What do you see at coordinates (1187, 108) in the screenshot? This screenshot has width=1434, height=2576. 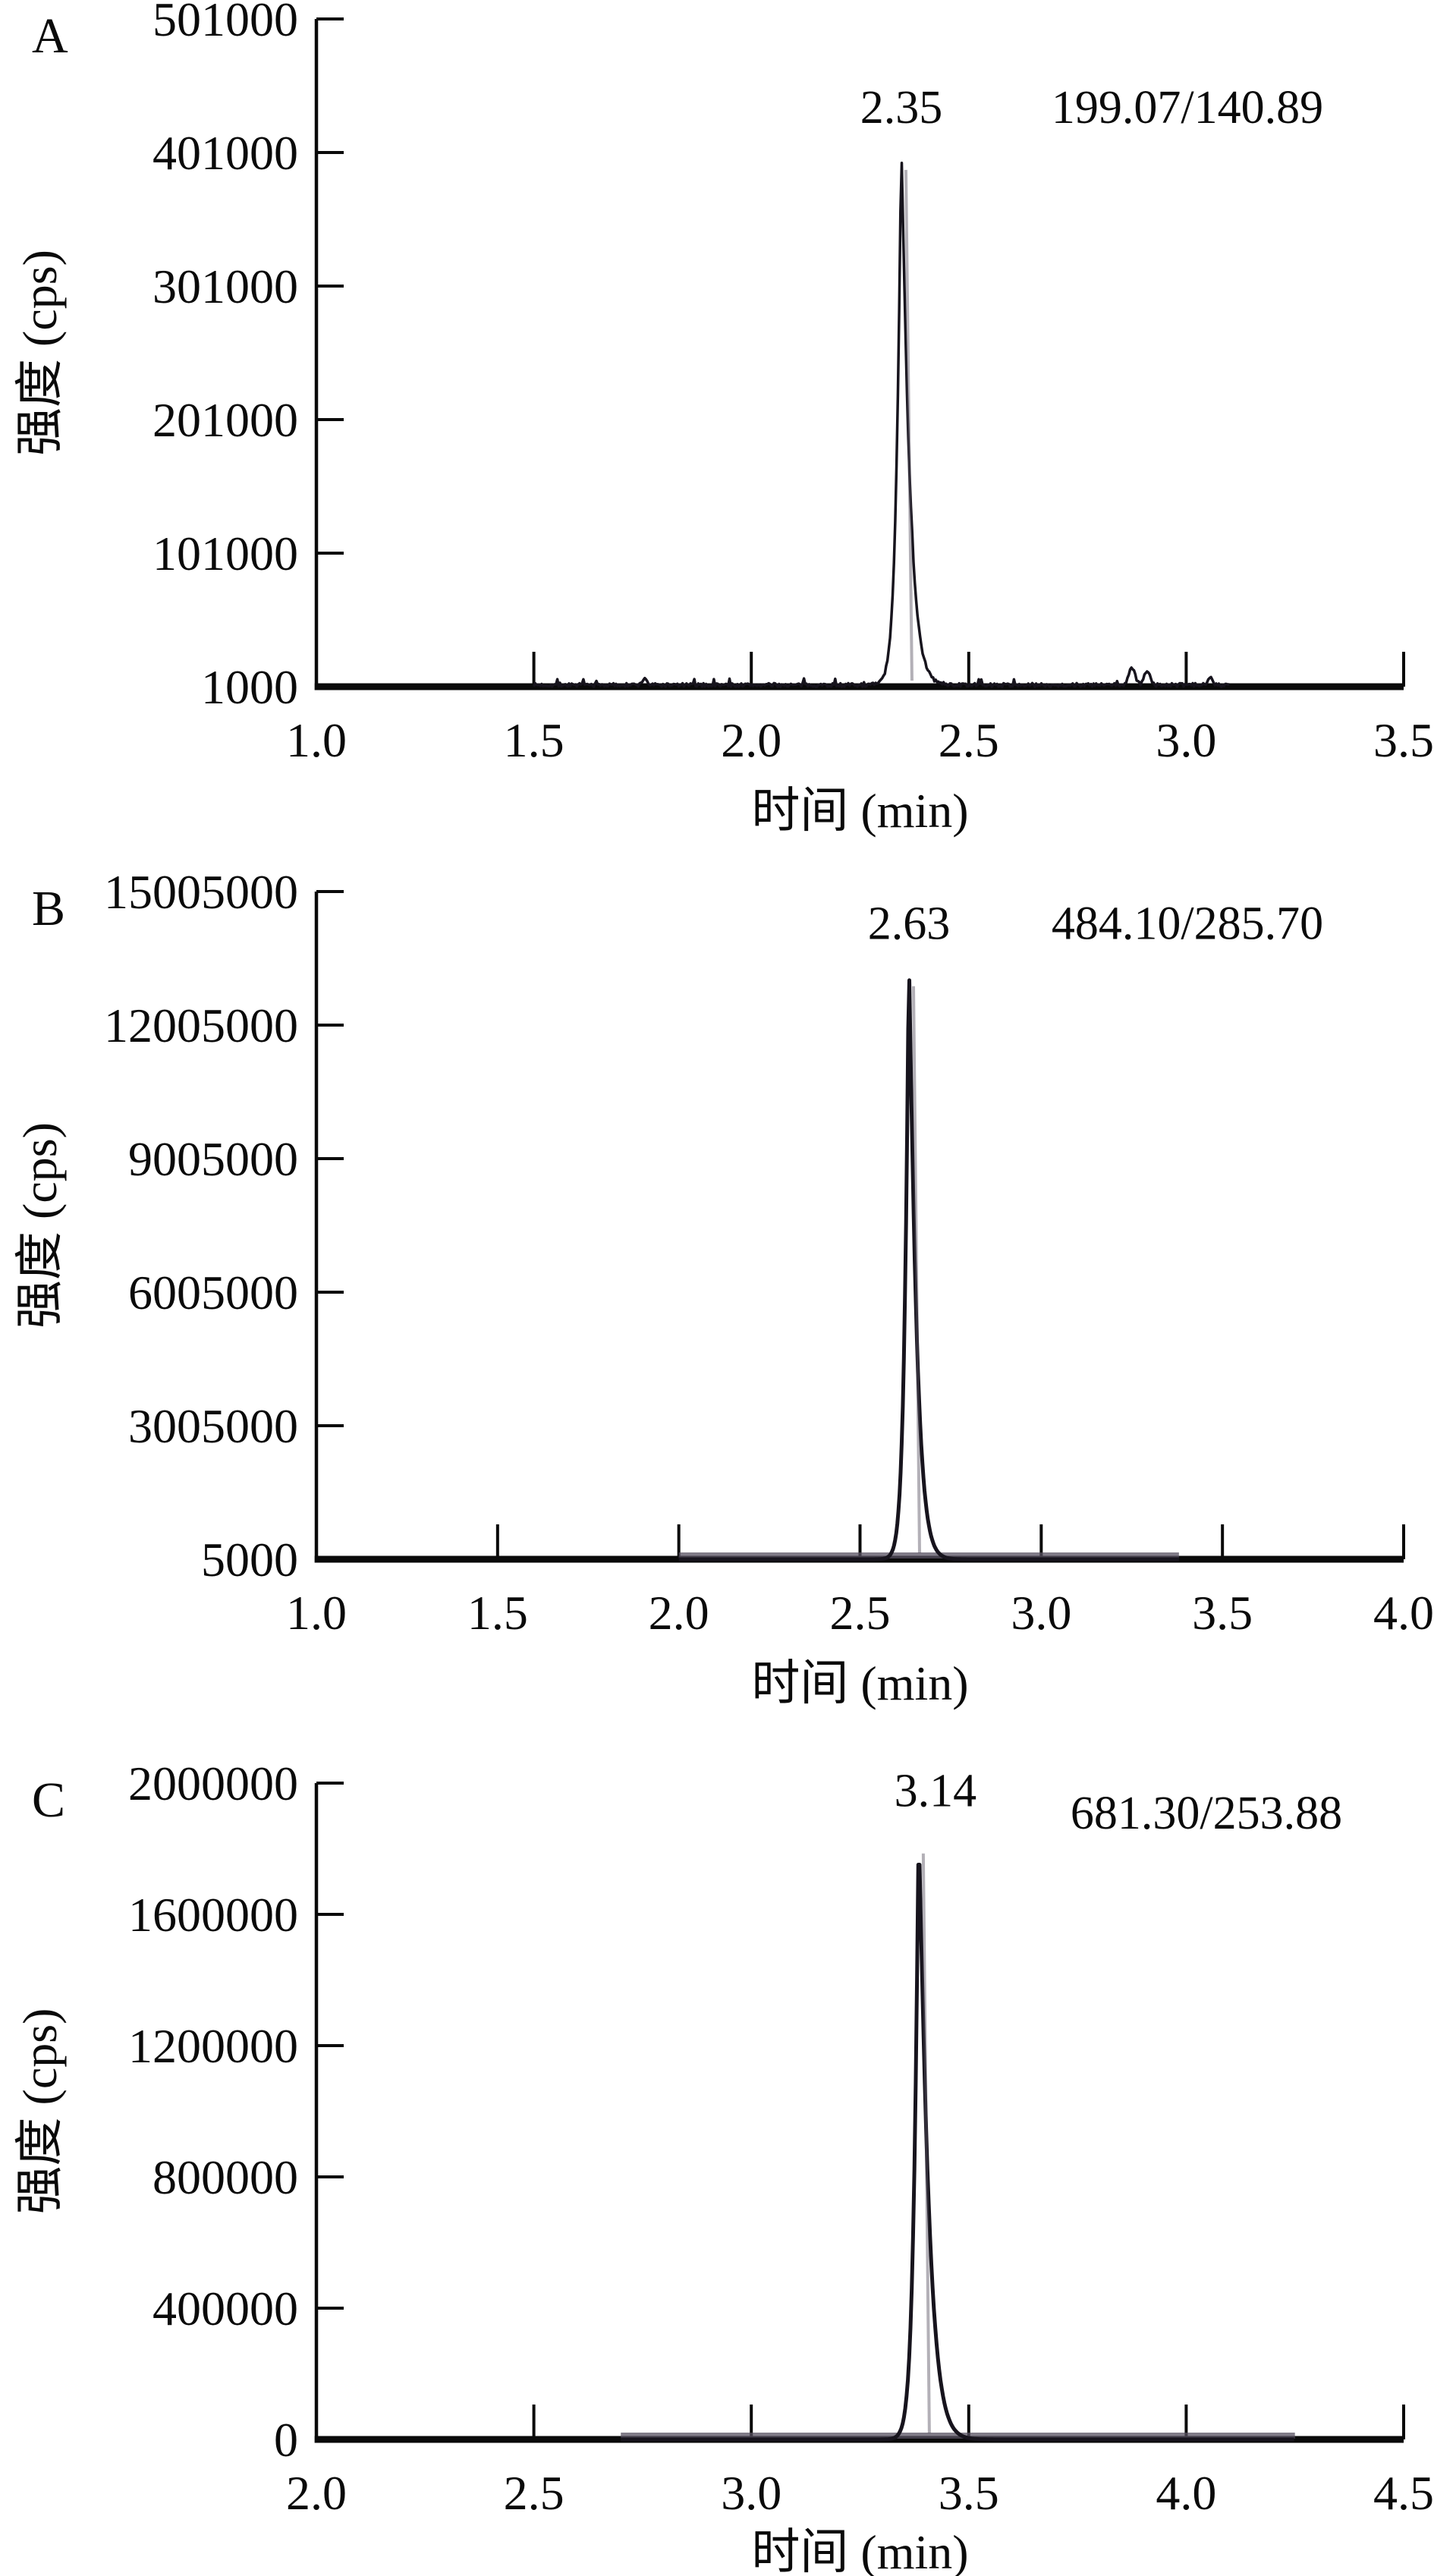 I see `mrm-transition-label: 199.07/140.89` at bounding box center [1187, 108].